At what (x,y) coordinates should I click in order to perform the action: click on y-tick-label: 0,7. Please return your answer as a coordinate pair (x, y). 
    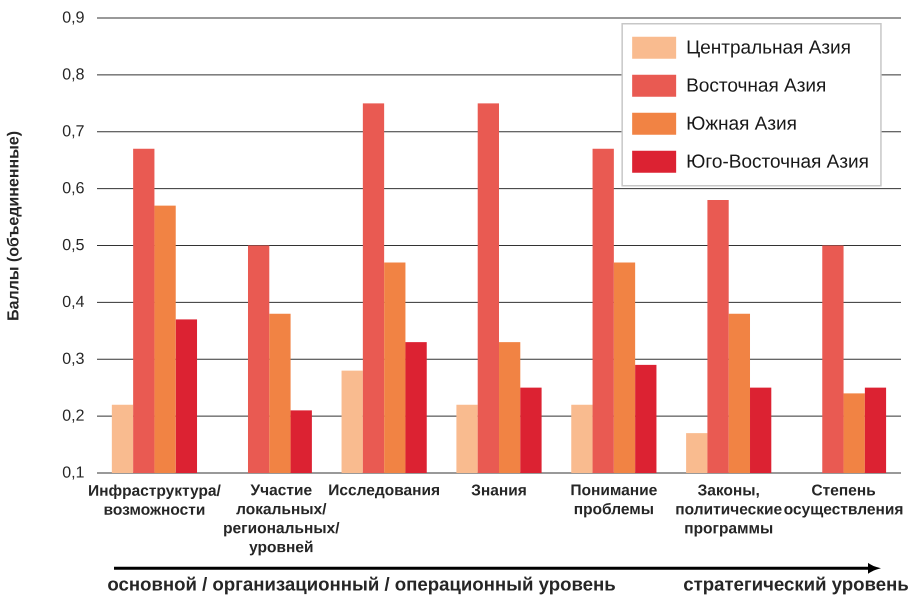
    Looking at the image, I should click on (73, 131).